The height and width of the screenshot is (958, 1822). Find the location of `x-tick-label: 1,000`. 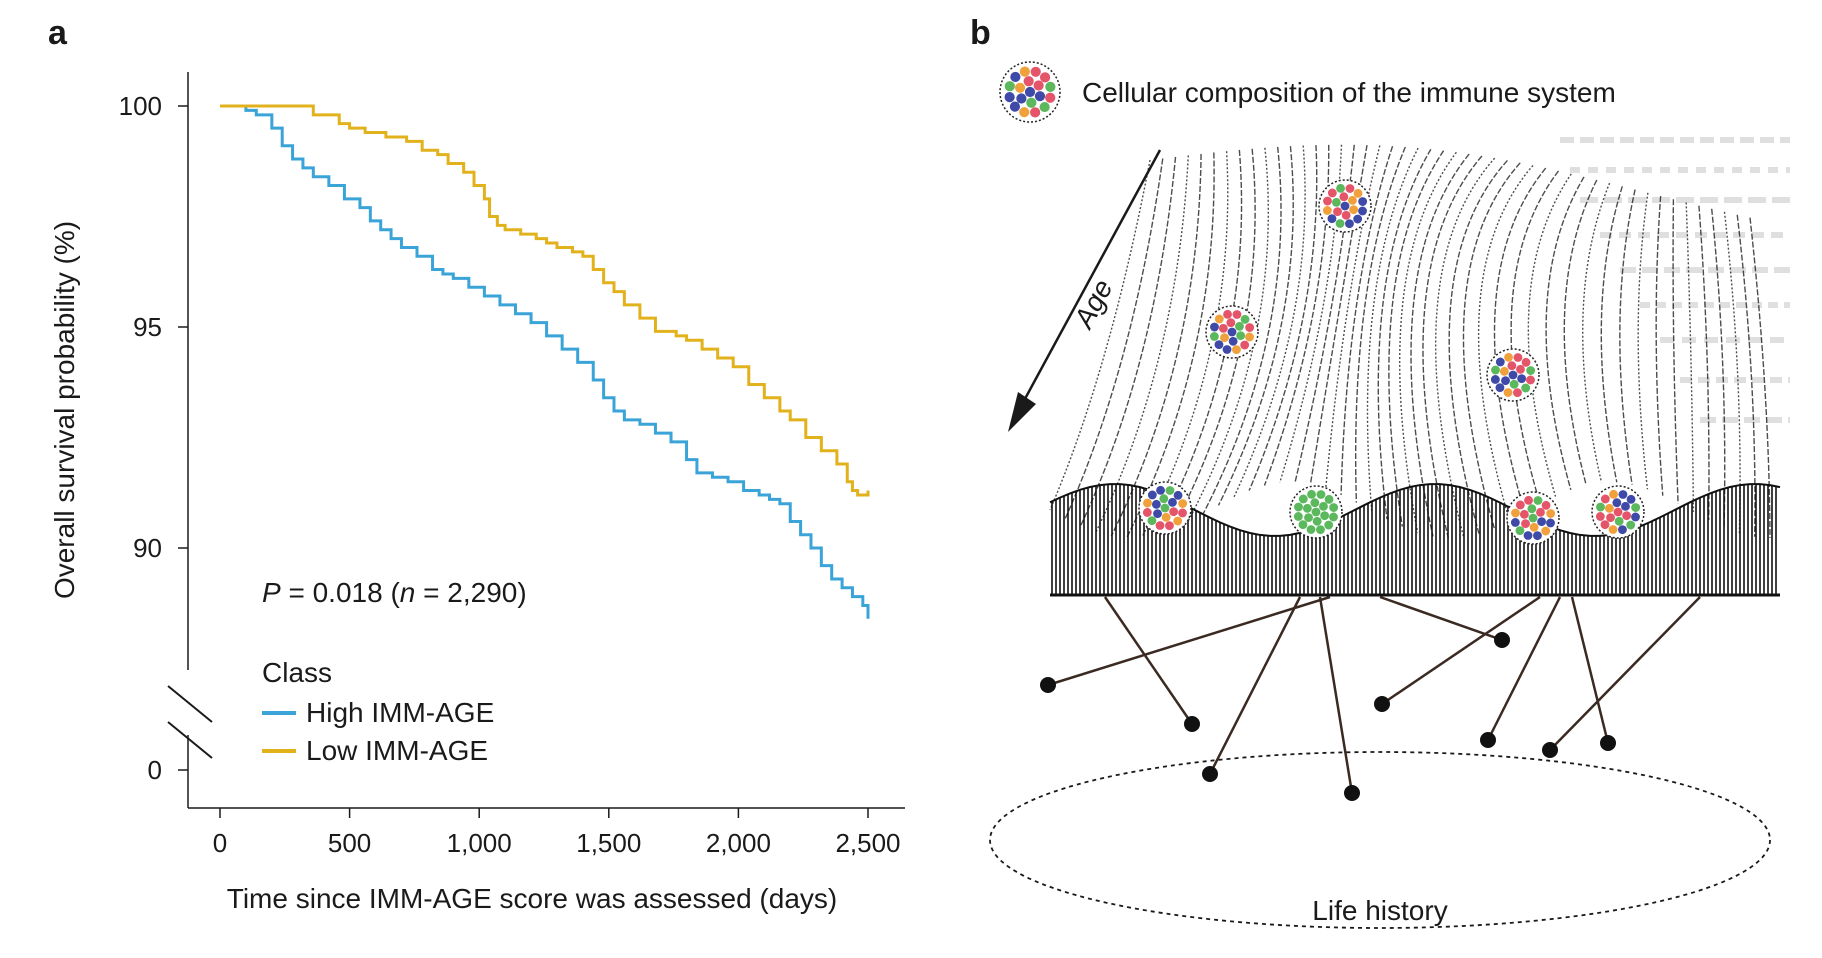

x-tick-label: 1,000 is located at coordinates (479, 843).